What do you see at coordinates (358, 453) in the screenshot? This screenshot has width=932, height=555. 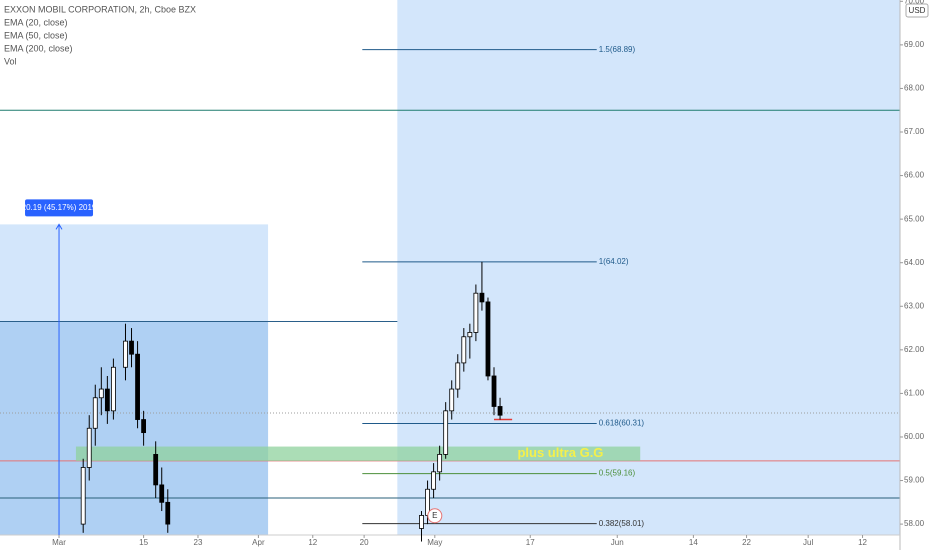 I see `zone` at bounding box center [358, 453].